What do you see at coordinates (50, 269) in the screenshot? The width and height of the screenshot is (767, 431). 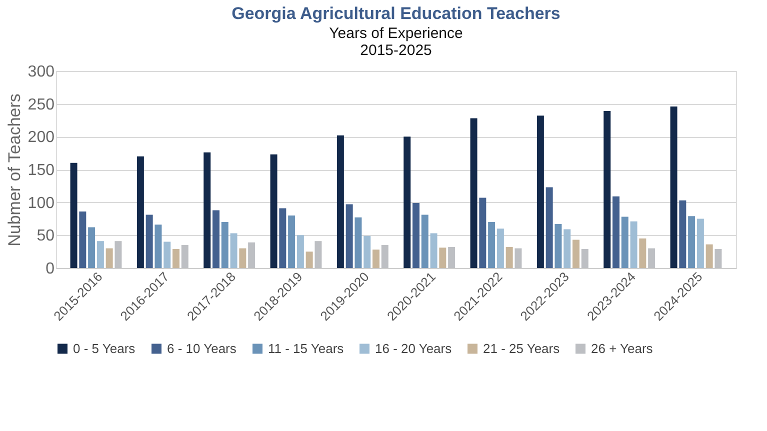 I see `y-tick-label: 0` at bounding box center [50, 269].